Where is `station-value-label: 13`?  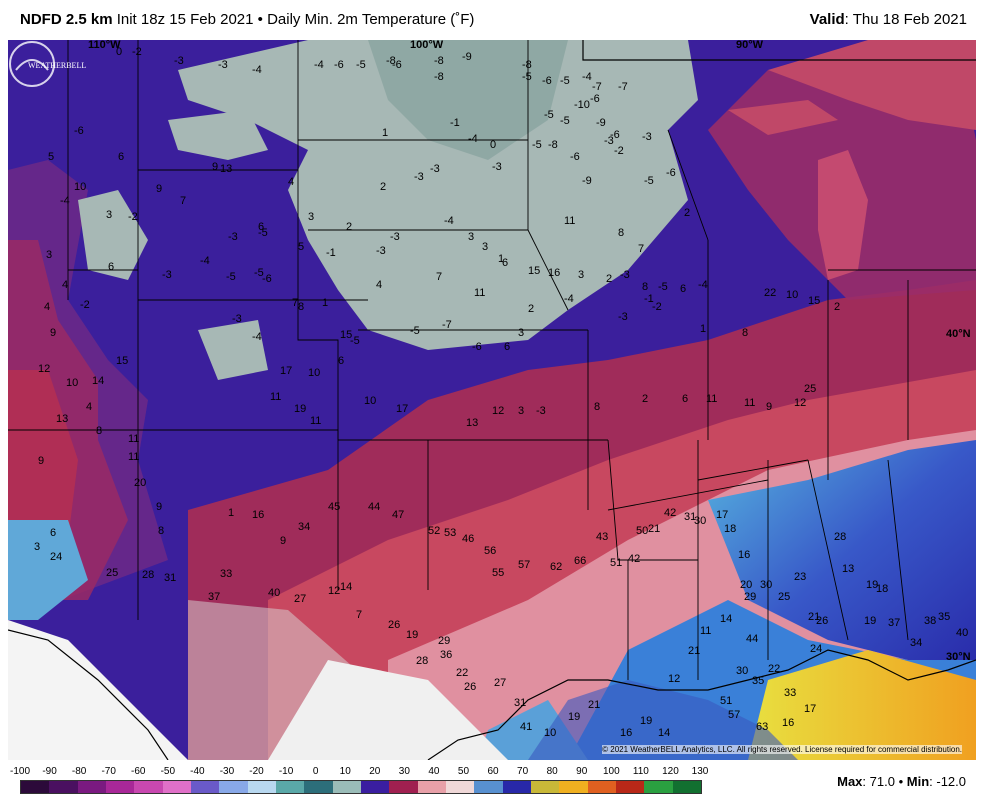 station-value-label: 13 is located at coordinates (226, 169).